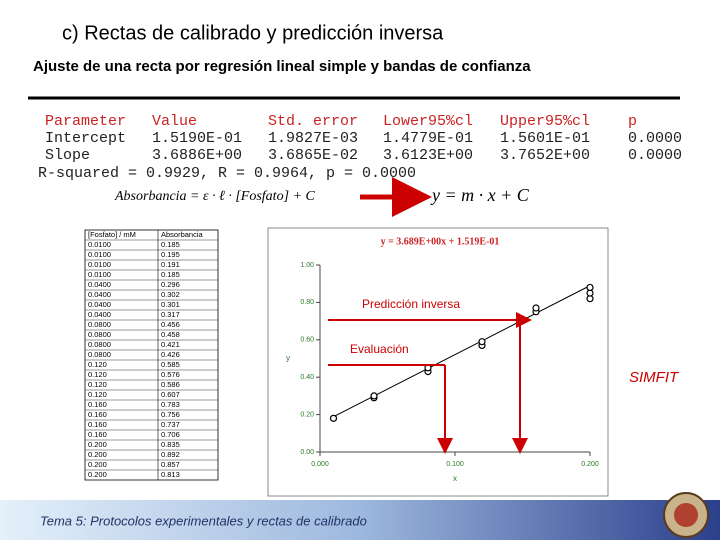  What do you see at coordinates (170, 464) in the screenshot?
I see `table-cell: 0.857` at bounding box center [170, 464].